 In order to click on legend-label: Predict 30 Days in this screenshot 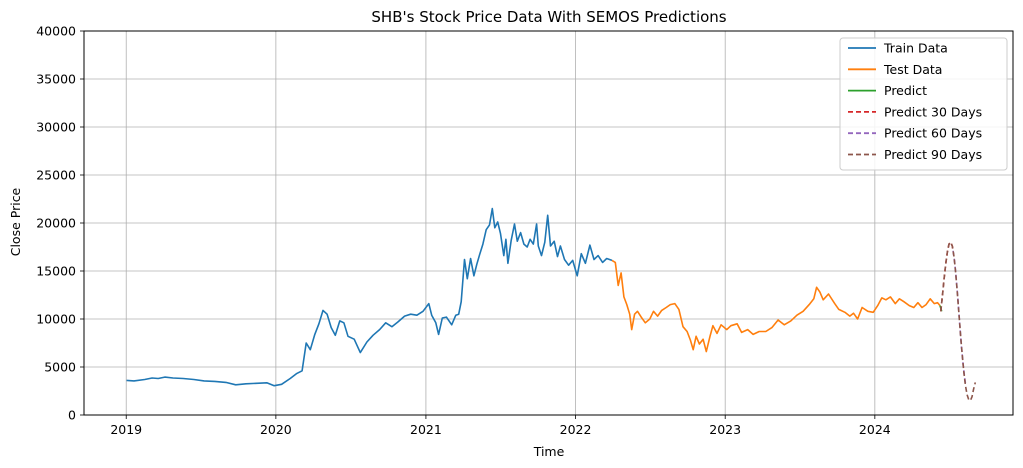, I will do `click(933, 111)`.